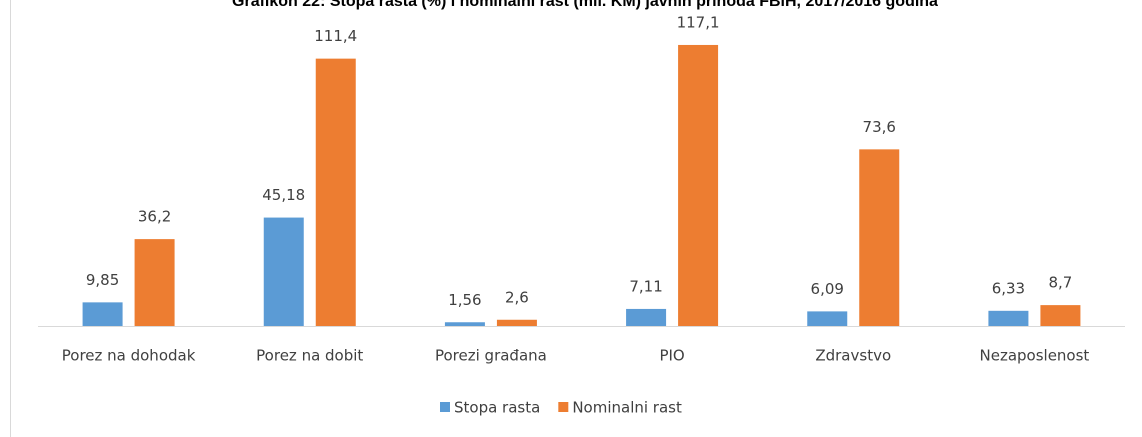 This screenshot has height=437, width=1142. Describe the element at coordinates (627, 408) in the screenshot. I see `legend-label: Nominalni rast` at that location.